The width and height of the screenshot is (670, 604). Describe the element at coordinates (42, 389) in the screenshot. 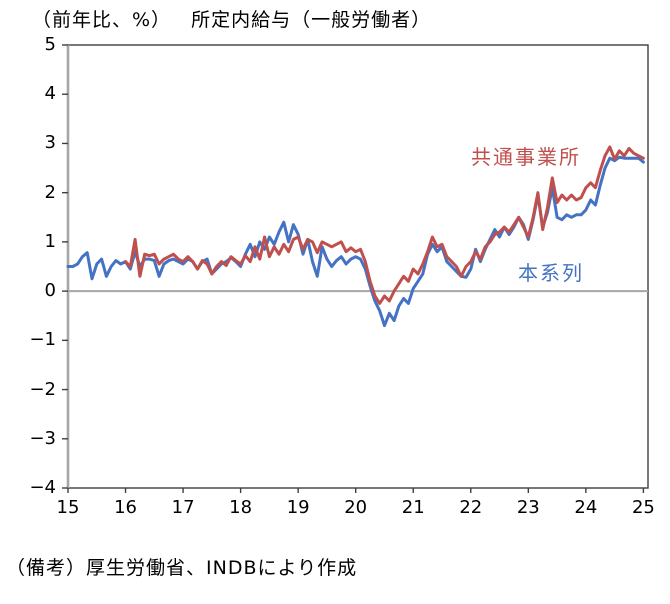

I see `y-axis-tick-label: −2` at that location.